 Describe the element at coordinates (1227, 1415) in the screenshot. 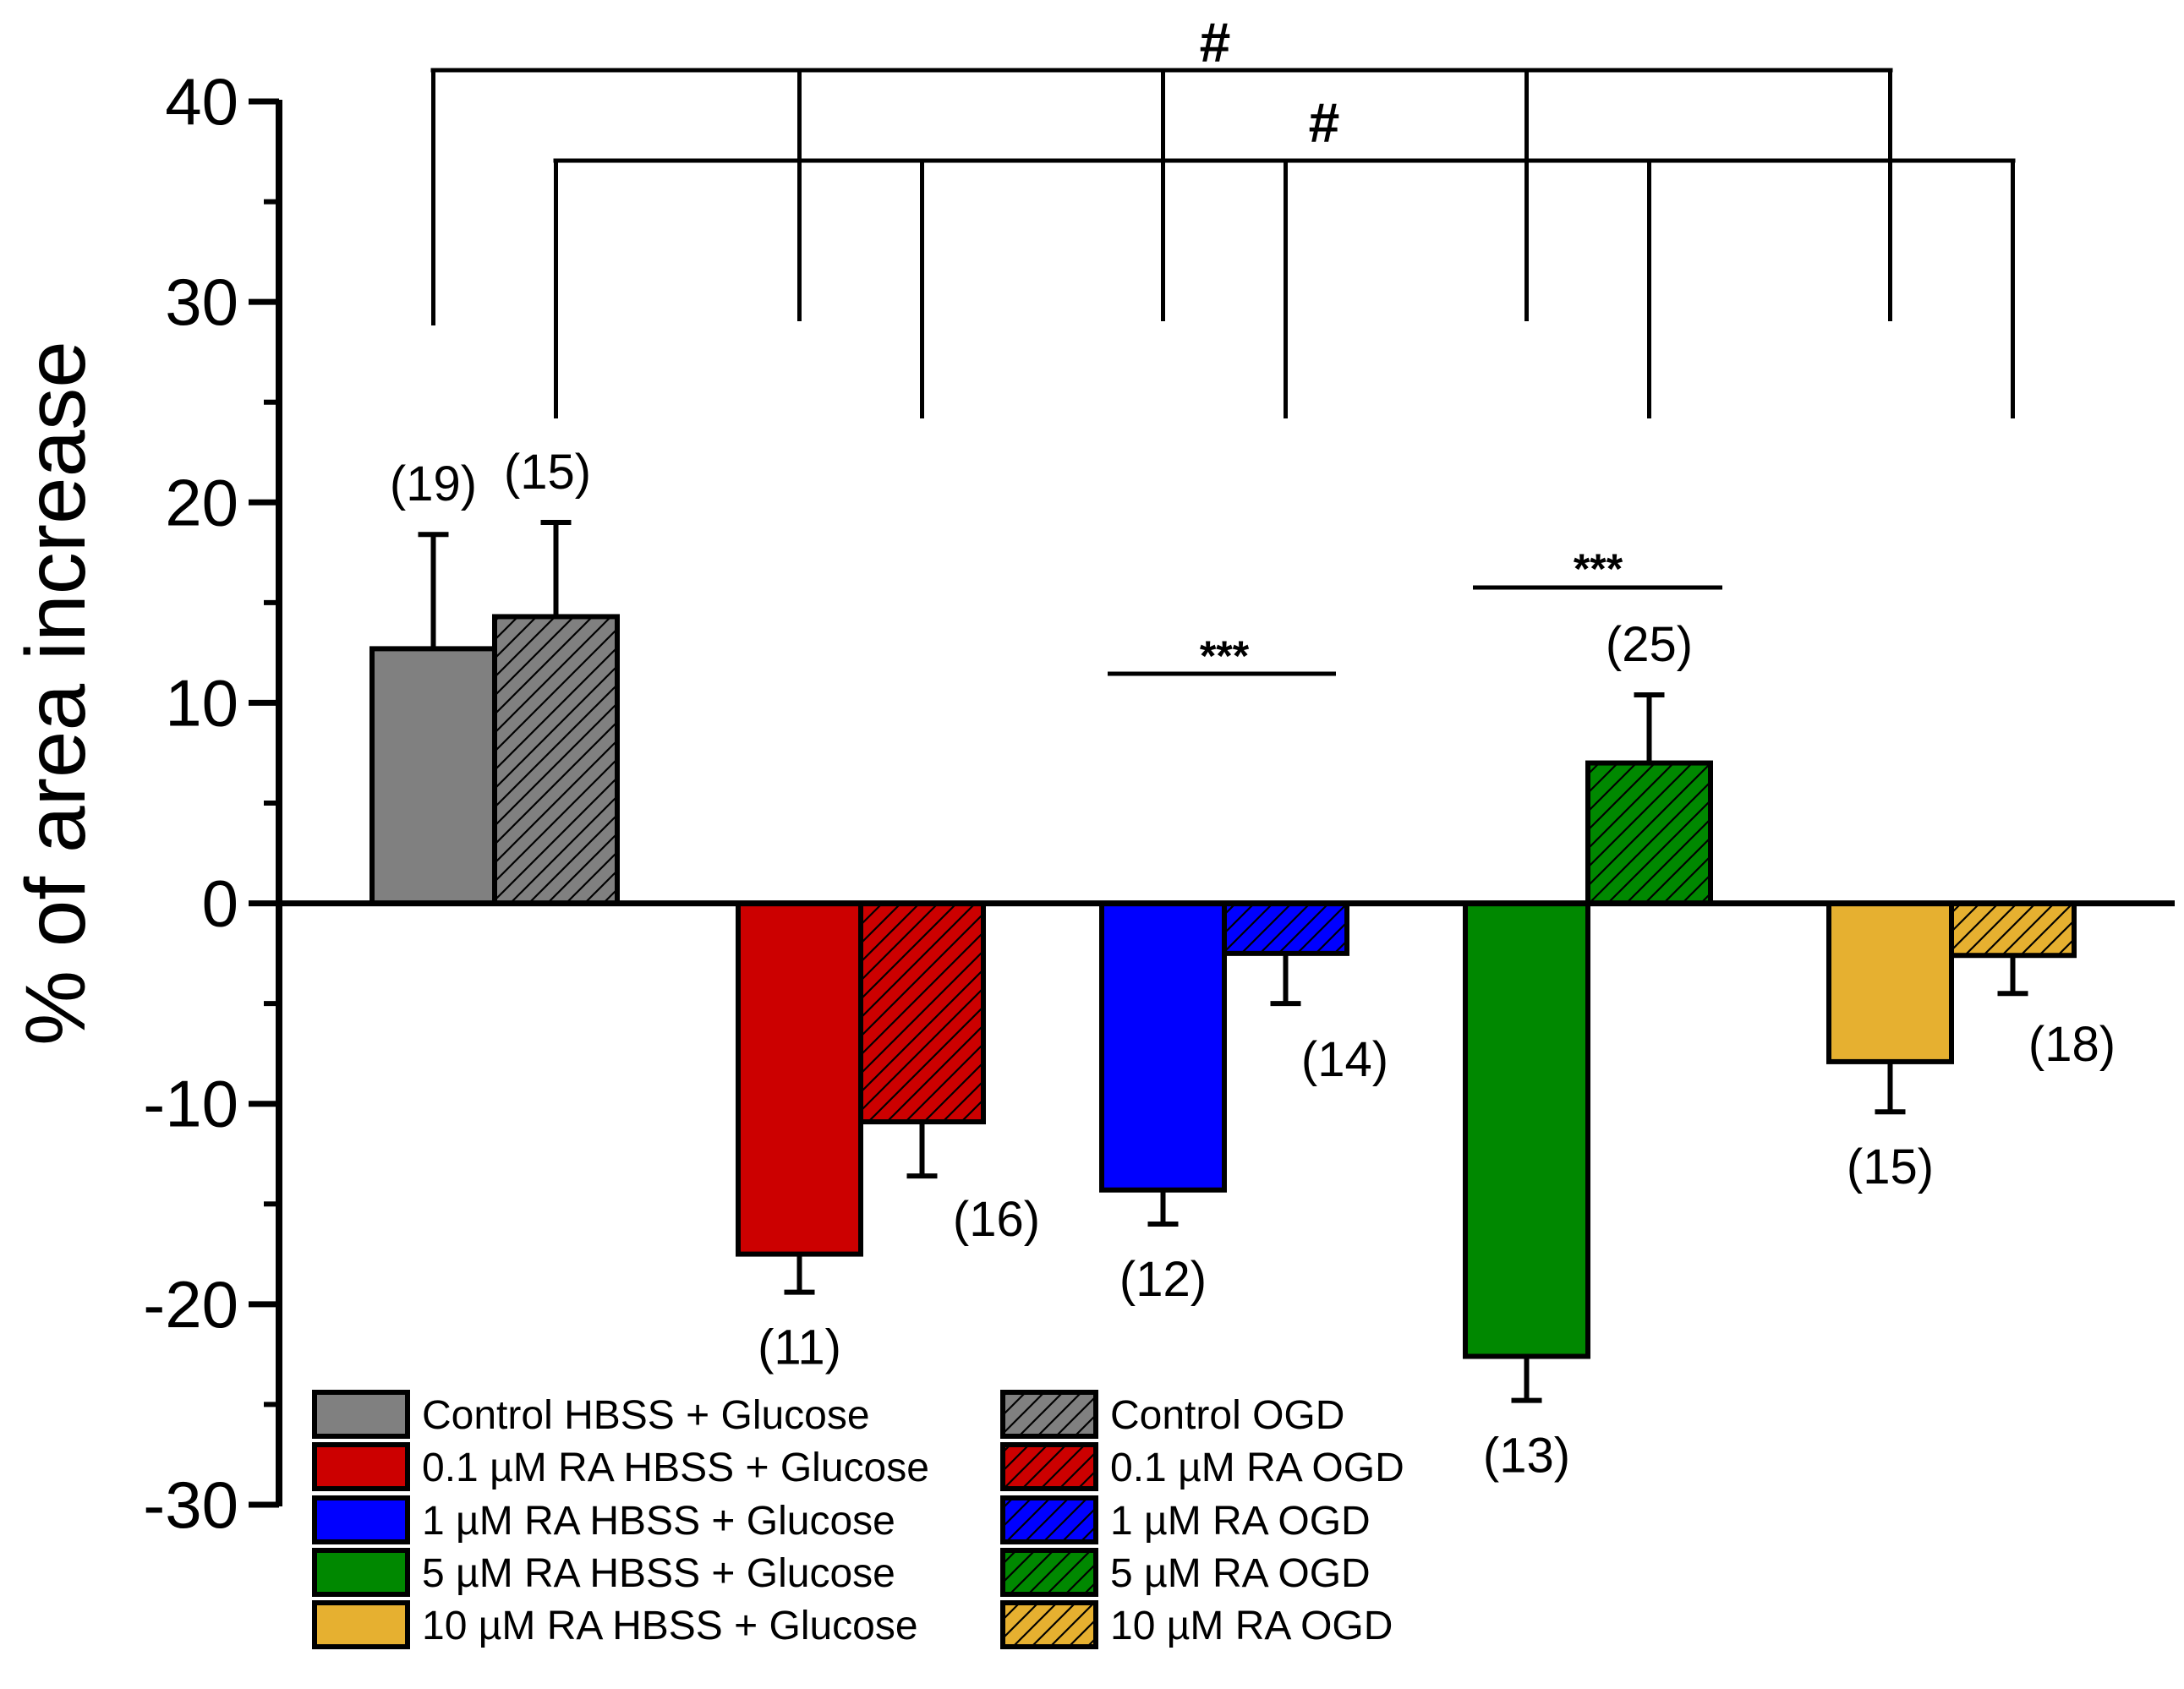

I see `legend-entry: Control OGD` at that location.